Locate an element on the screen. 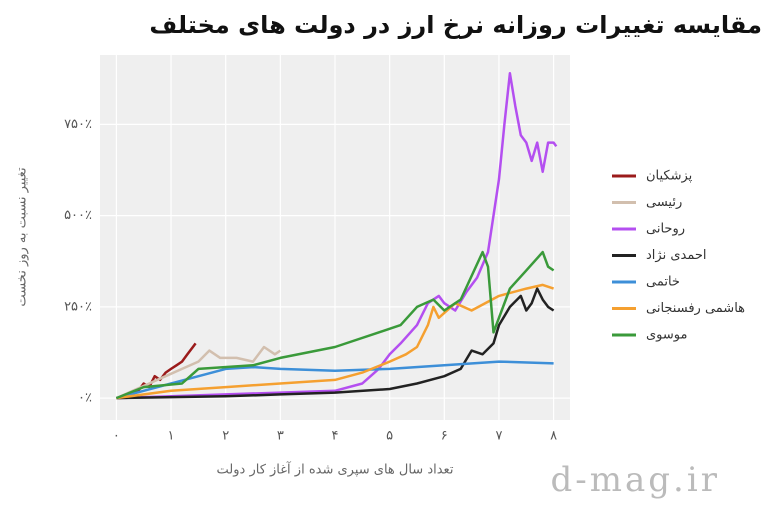  legend-label: موسوی is located at coordinates (666, 335).